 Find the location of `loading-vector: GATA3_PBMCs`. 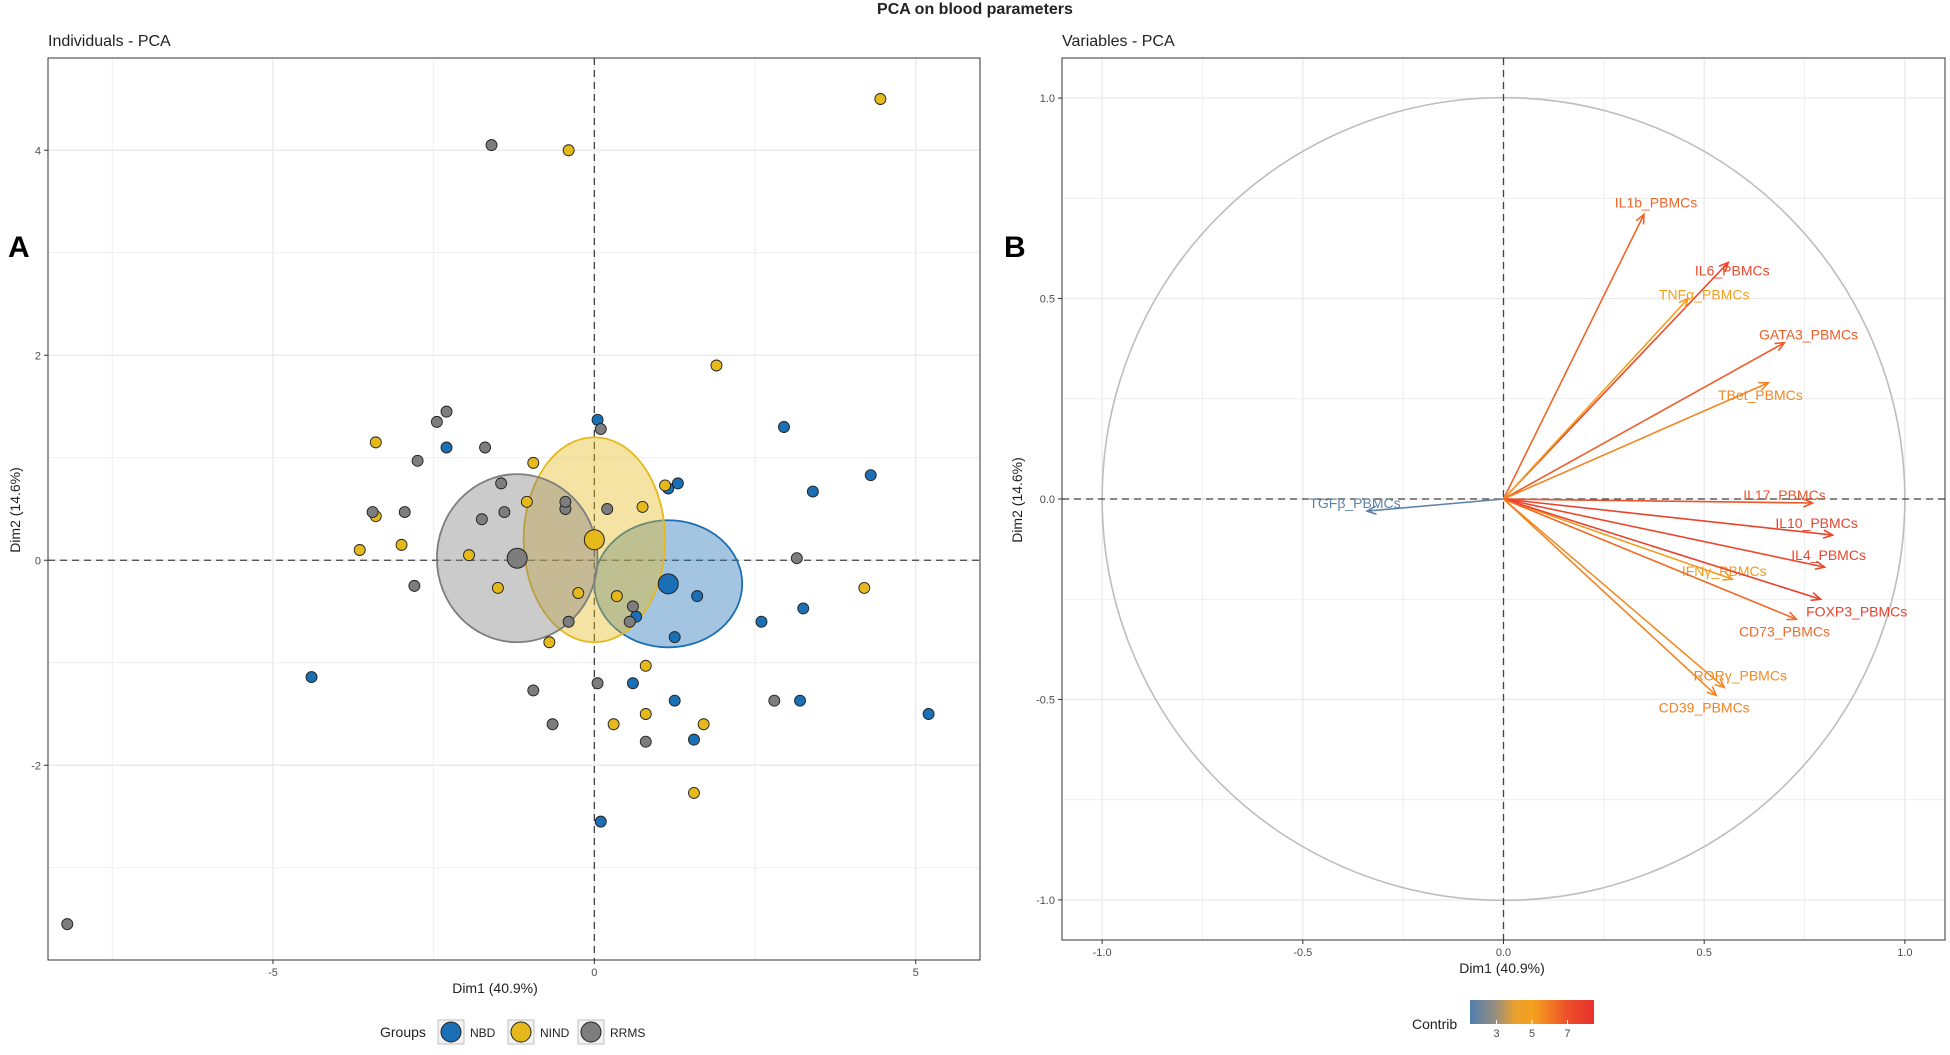

loading-vector: GATA3_PBMCs is located at coordinates (1680, 413).